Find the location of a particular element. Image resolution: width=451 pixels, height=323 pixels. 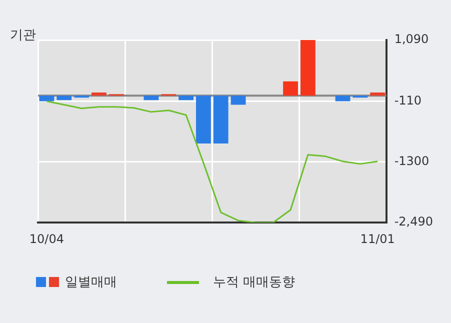

chart-title: 기관 is located at coordinates (23, 35).